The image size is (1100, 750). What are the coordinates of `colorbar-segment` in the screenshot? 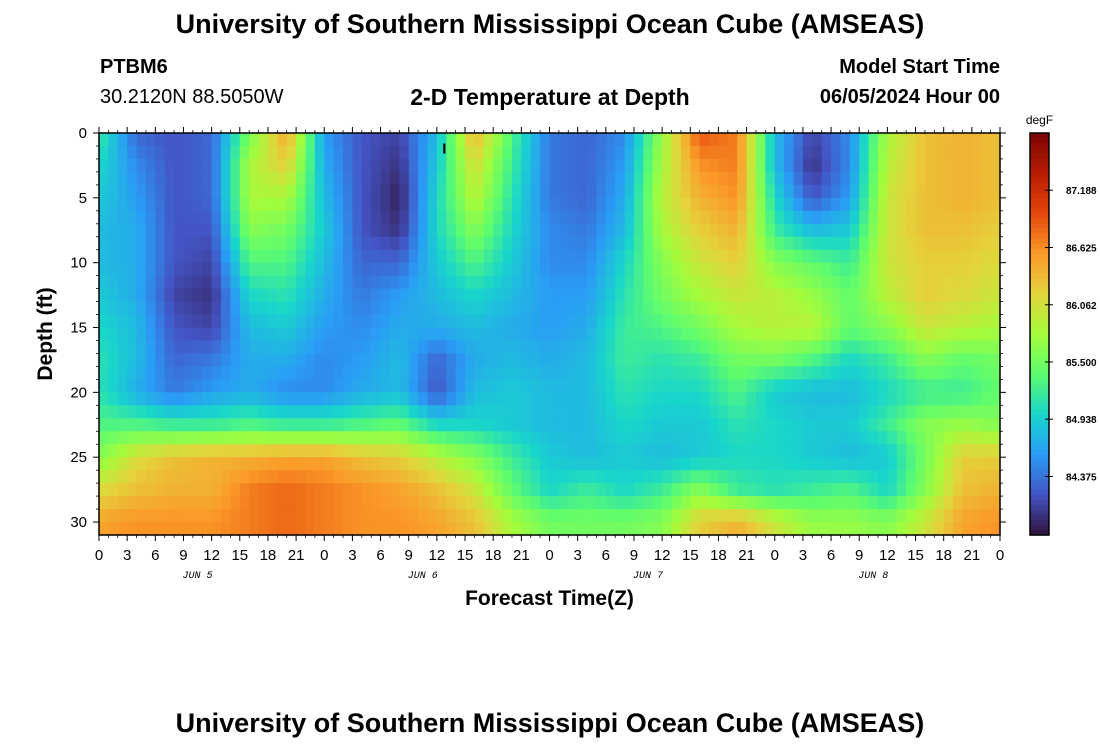 It's located at (1039, 136).